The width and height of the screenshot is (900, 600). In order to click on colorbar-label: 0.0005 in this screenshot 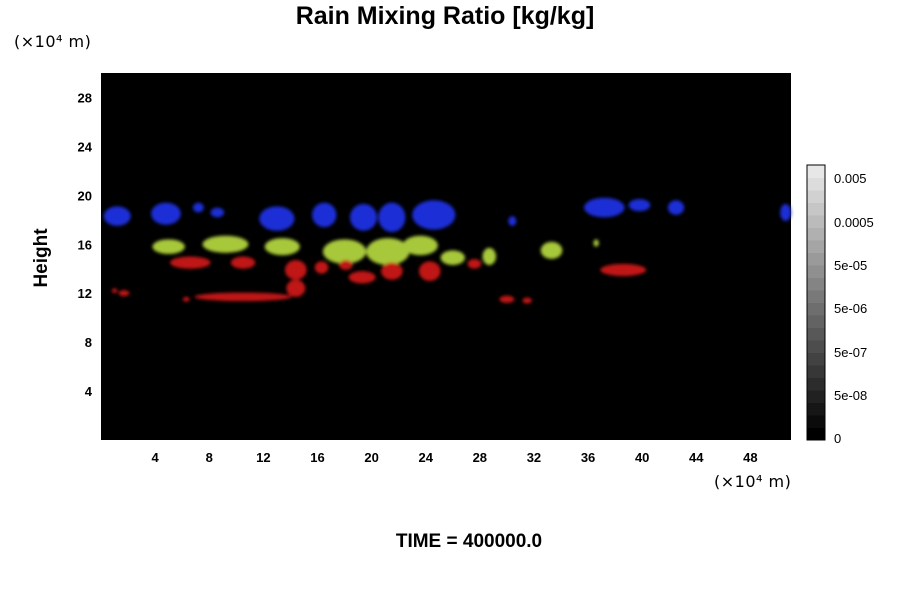, I will do `click(854, 222)`.